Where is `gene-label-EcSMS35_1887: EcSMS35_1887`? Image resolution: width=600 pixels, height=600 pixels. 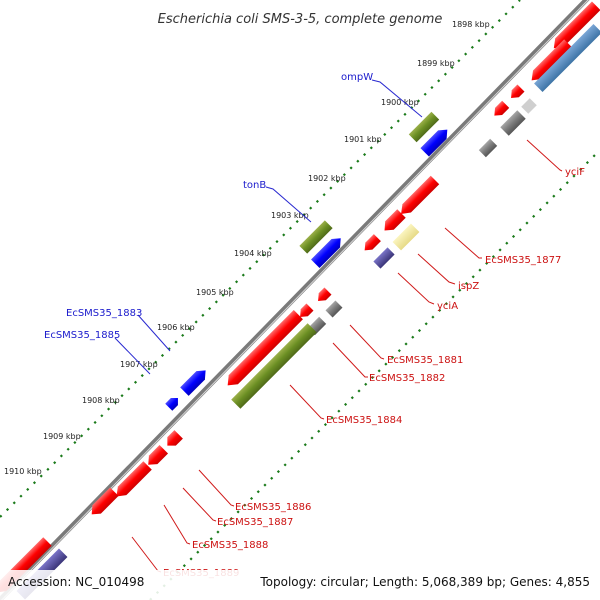 gene-label-EcSMS35_1887: EcSMS35_1887 is located at coordinates (255, 522).